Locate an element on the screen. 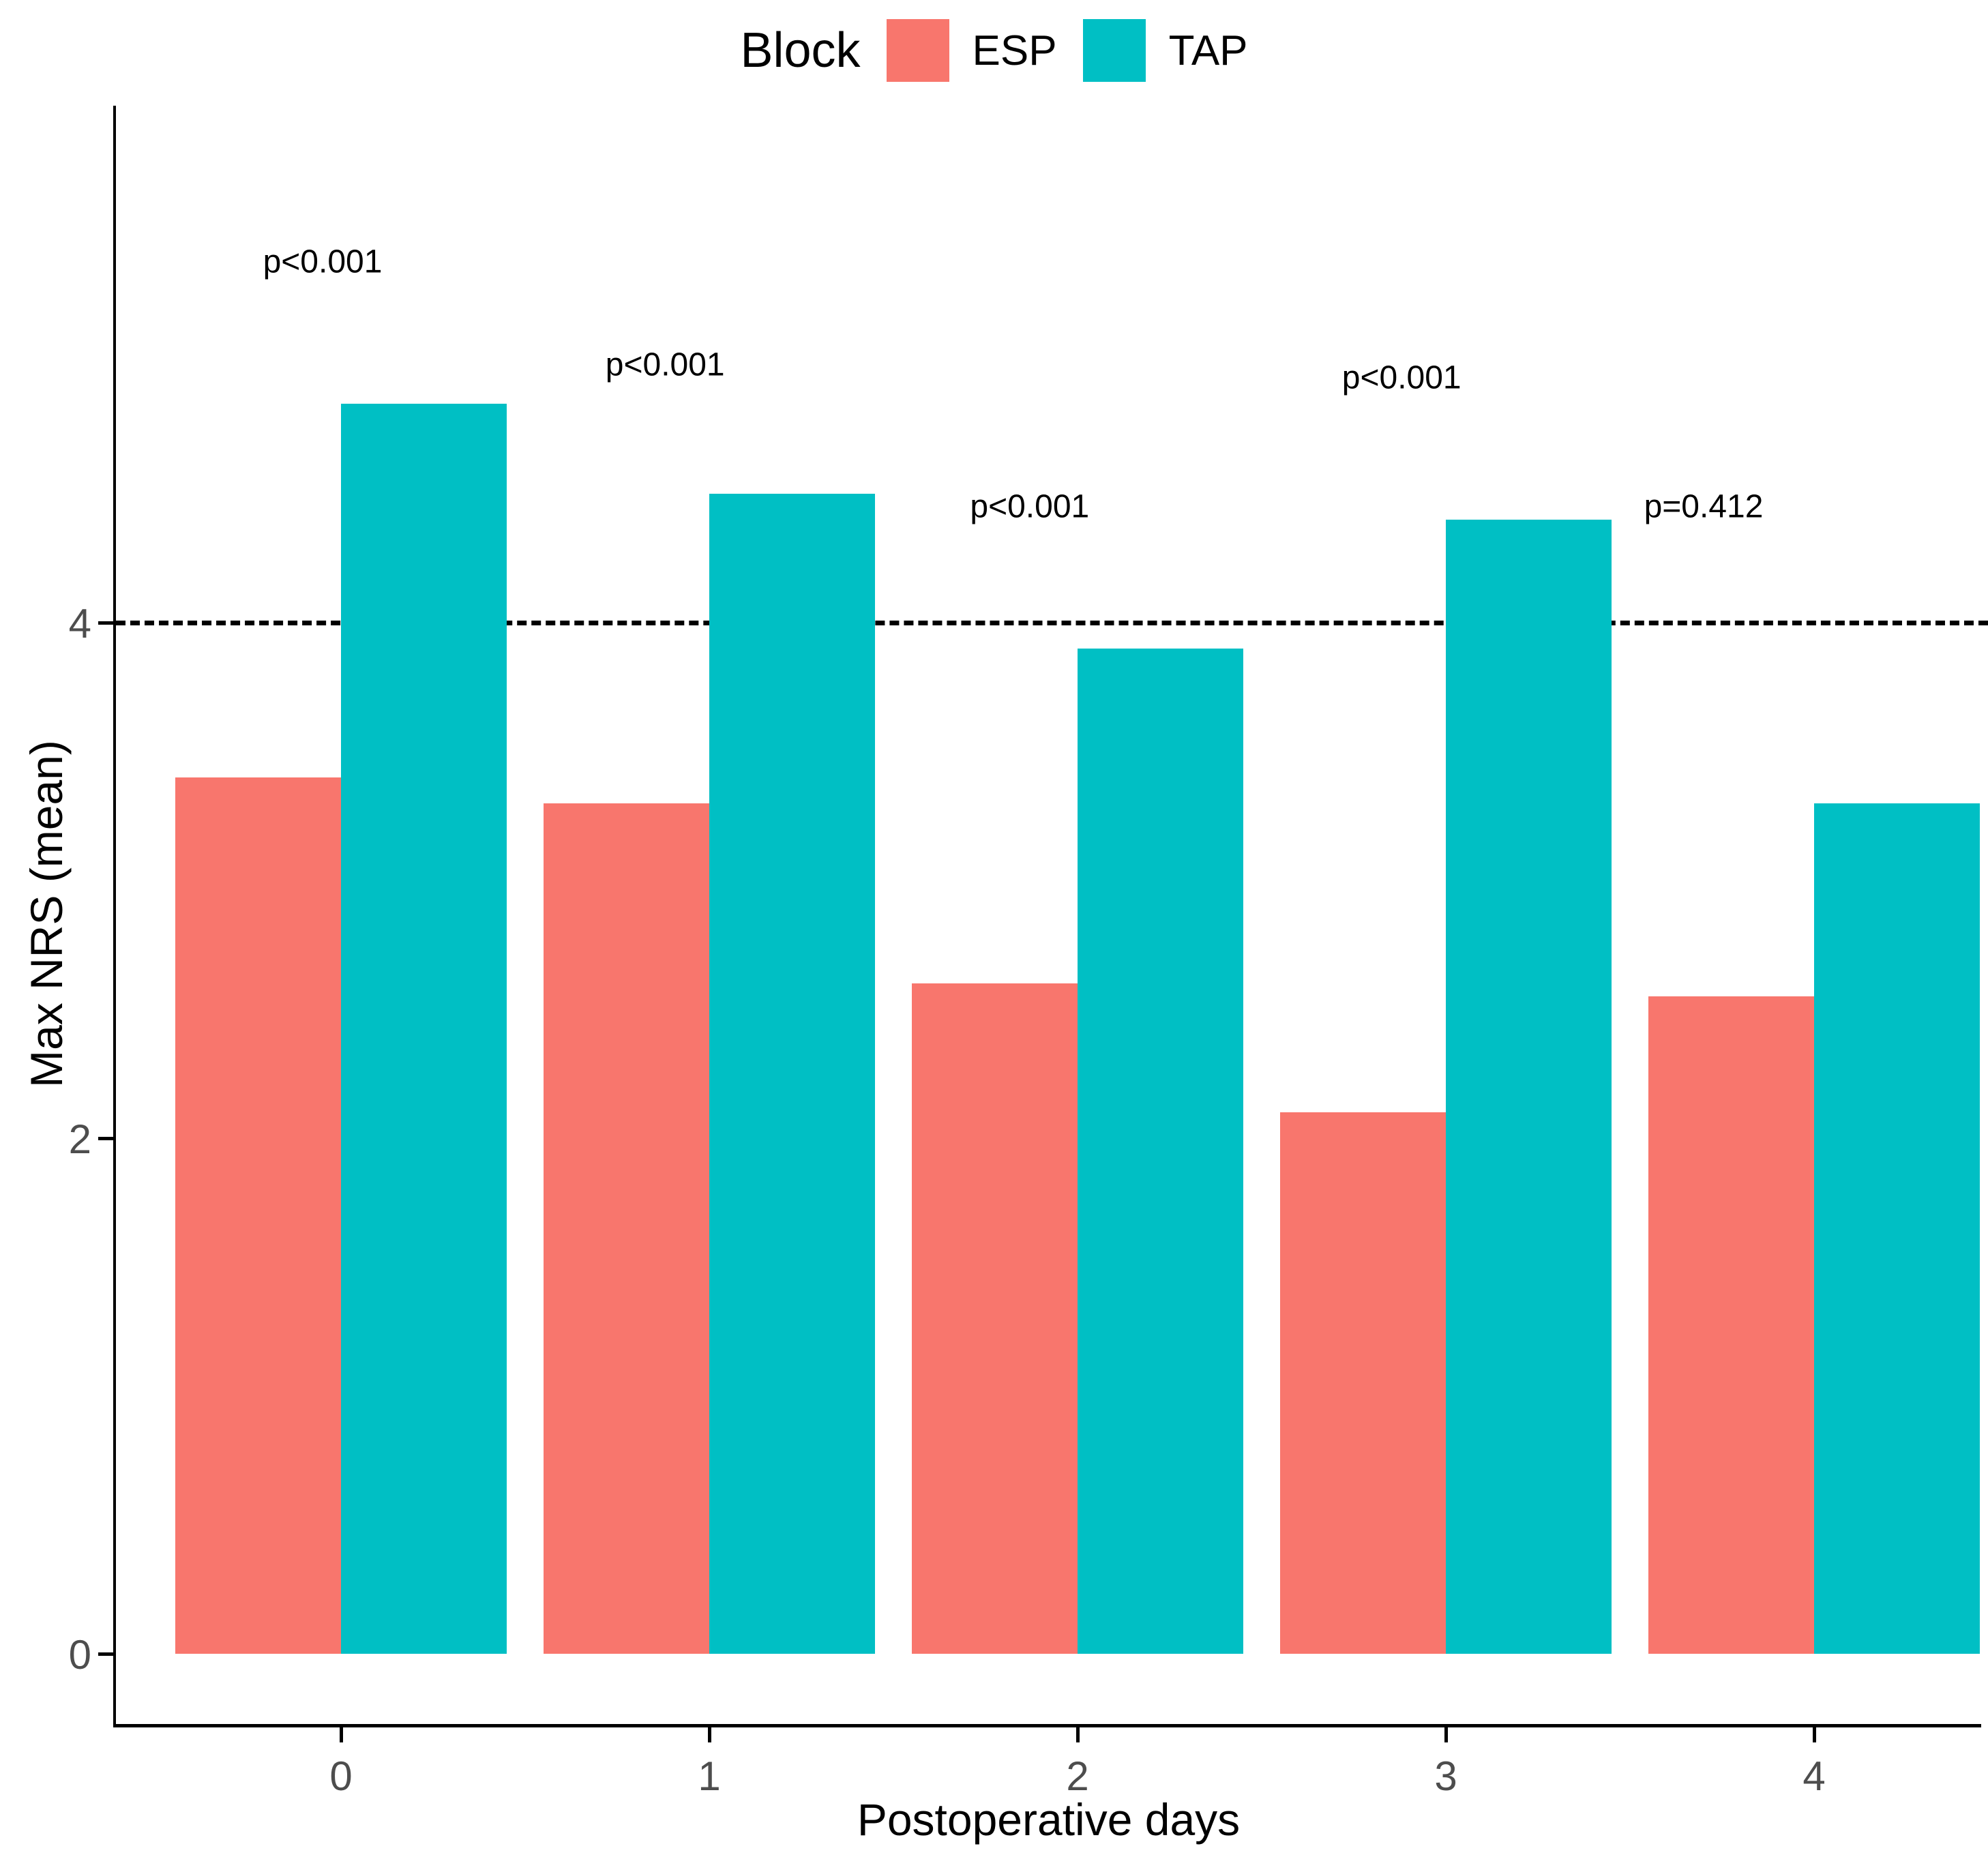  bar-esp-day3 is located at coordinates (1363, 1383).